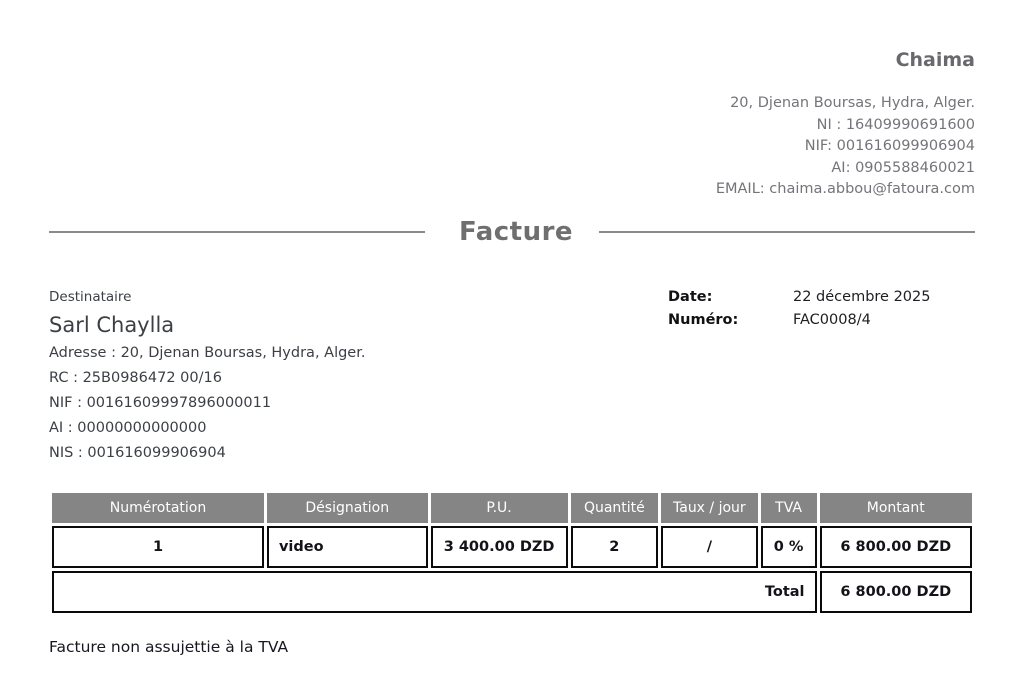 The height and width of the screenshot is (679, 1024). What do you see at coordinates (832, 319) in the screenshot?
I see `invoice-number-value: FAC0008/4` at bounding box center [832, 319].